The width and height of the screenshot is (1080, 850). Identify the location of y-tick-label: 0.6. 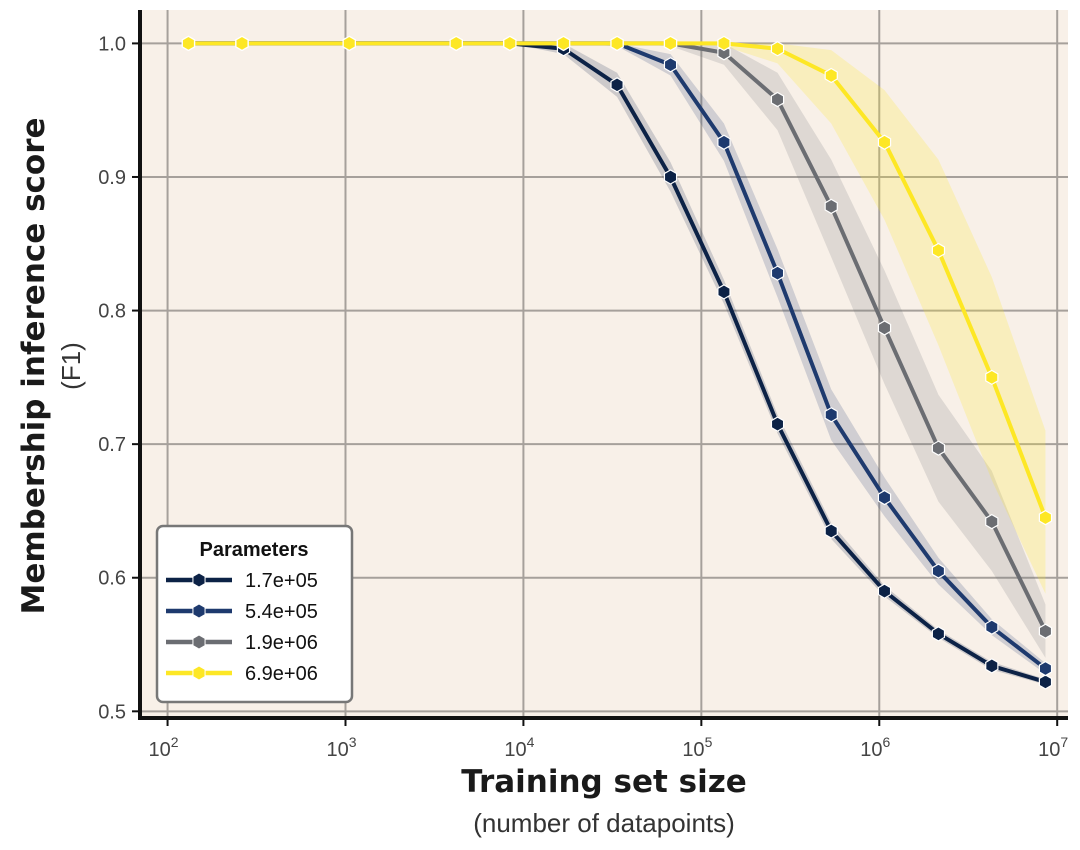
(112, 579).